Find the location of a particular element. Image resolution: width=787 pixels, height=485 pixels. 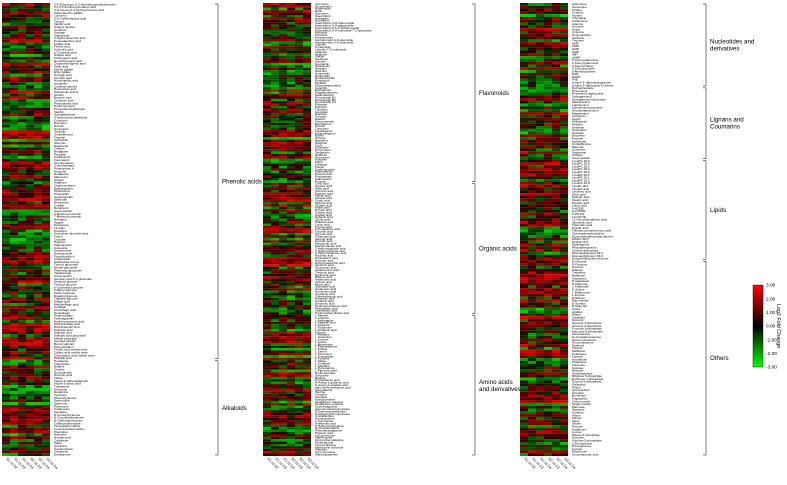

row-label: Erythritol is located at coordinates (578, 345).